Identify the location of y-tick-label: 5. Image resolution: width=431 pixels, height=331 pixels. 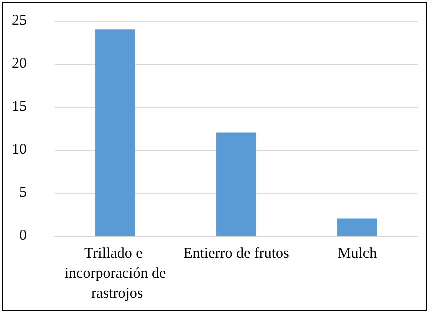
(23, 193).